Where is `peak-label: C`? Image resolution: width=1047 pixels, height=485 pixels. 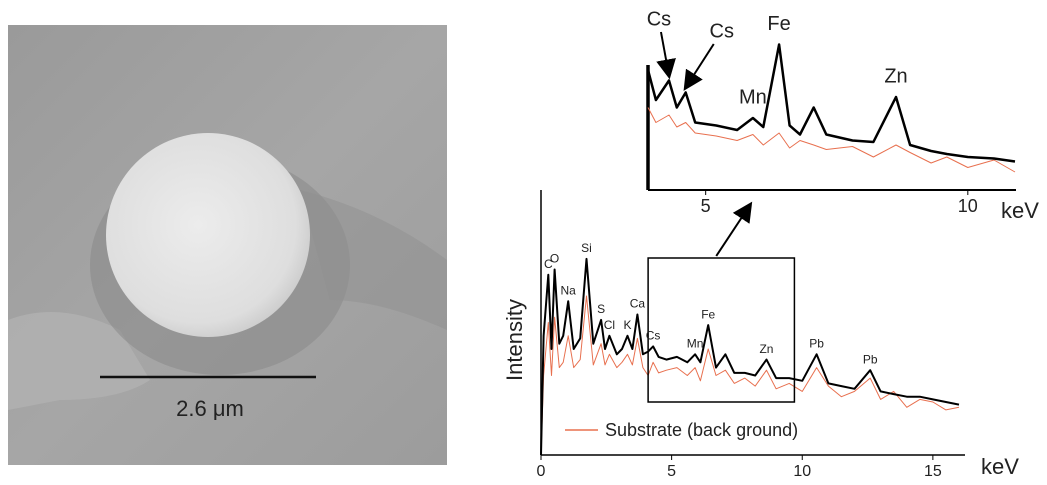 peak-label: C is located at coordinates (548, 264).